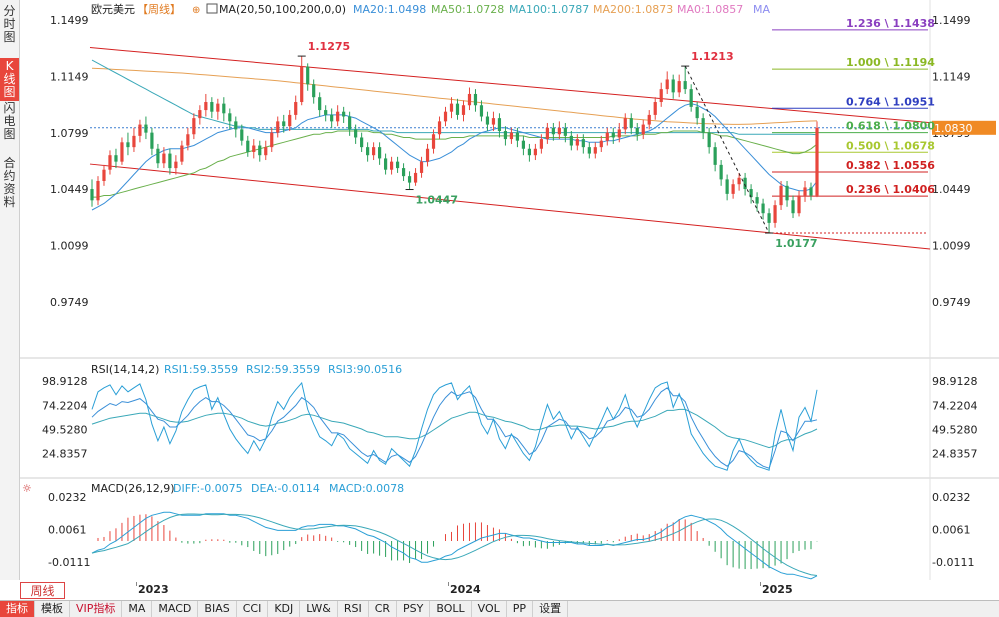  What do you see at coordinates (212, 8) in the screenshot?
I see `ma-toggle-icon` at bounding box center [212, 8].